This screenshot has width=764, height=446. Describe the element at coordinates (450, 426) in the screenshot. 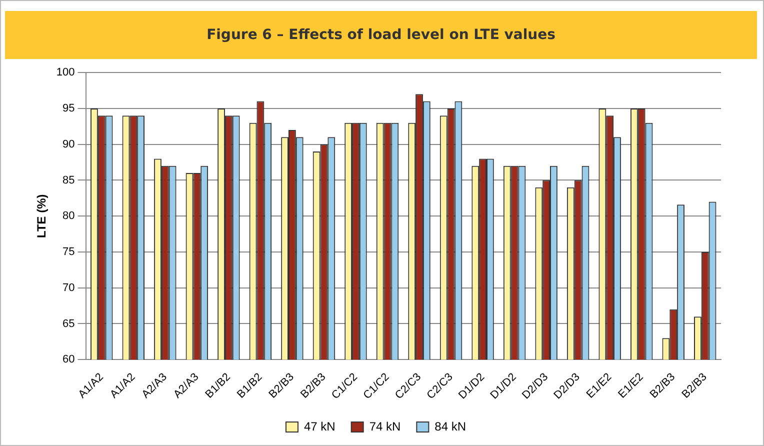

I see `legend-label: 84 kN` at that location.